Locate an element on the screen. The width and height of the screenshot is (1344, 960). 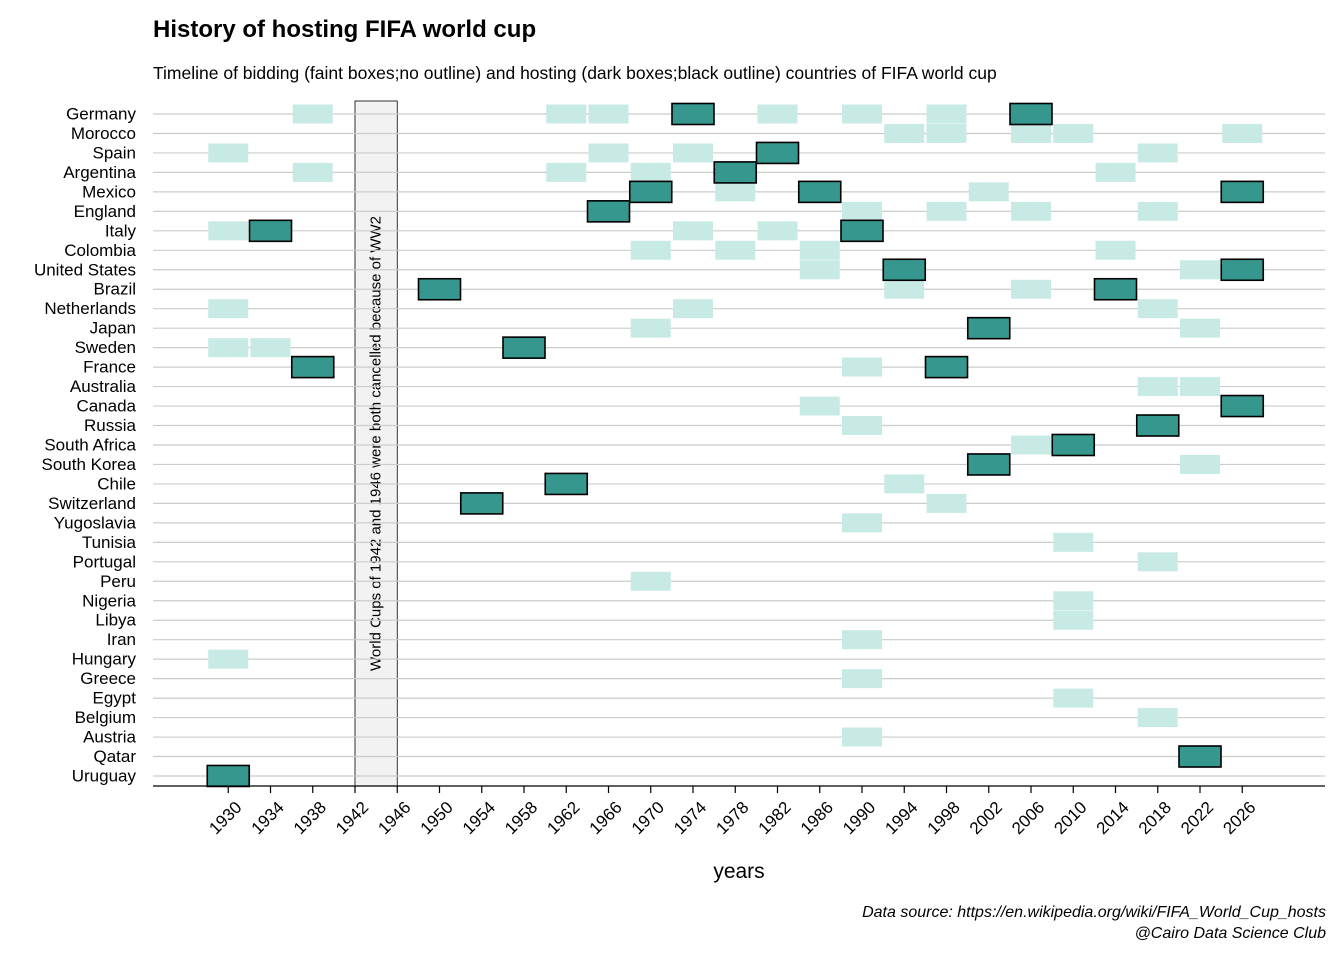
country-label: France is located at coordinates (109, 367).